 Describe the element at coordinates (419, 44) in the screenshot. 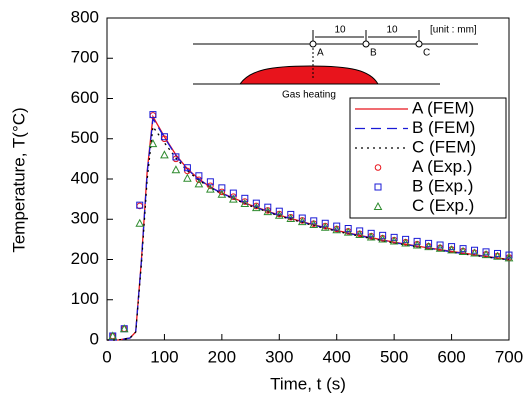

I see `point-c` at that location.